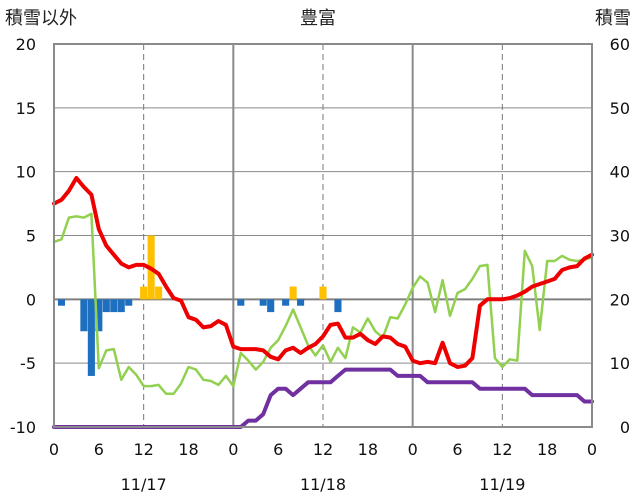 The width and height of the screenshot is (636, 501). What do you see at coordinates (502, 484) in the screenshot?
I see `date-label: 11/19` at bounding box center [502, 484].